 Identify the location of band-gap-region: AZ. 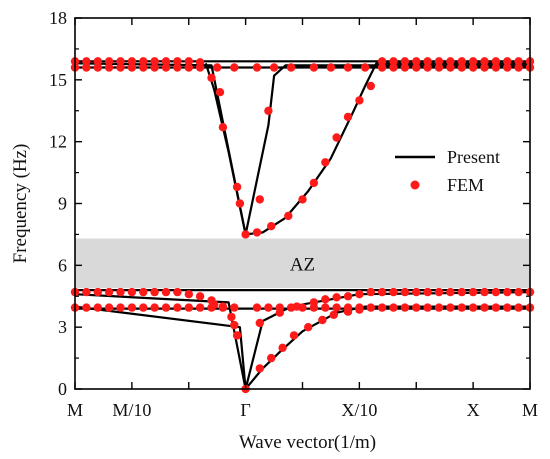
(302, 263).